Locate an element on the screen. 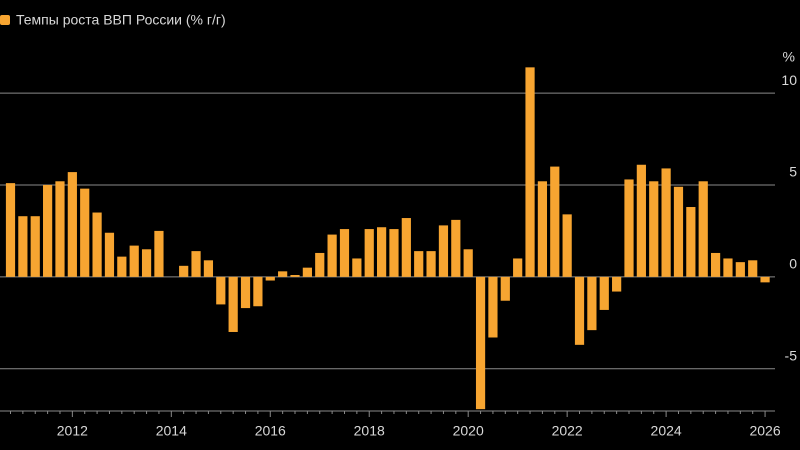  y-tick-label: 5 is located at coordinates (793, 172).